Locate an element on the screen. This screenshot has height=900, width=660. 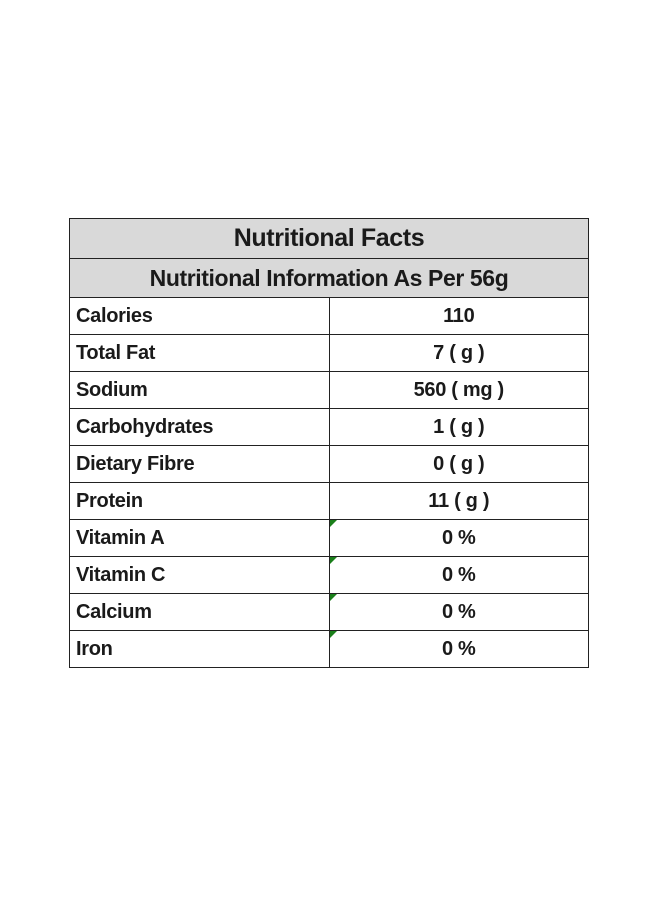
nutrient-value: 7 ( g ) is located at coordinates (458, 353).